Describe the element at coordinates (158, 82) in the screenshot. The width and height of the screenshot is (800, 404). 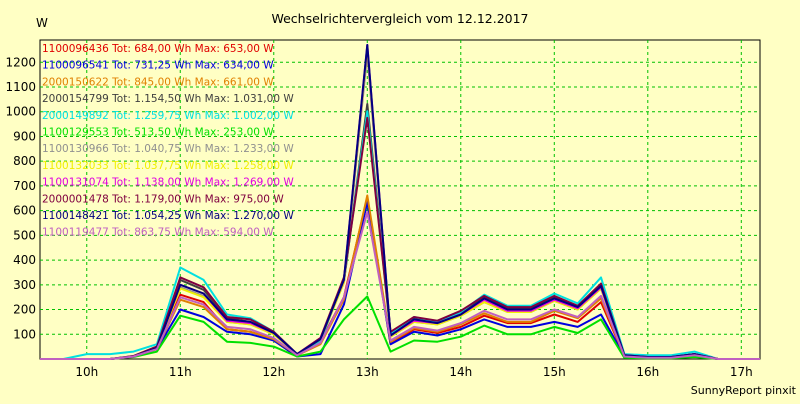
I see `legend-entry: 2000150622 Tot: 845,00 Wh Max: 661,00 W` at that location.